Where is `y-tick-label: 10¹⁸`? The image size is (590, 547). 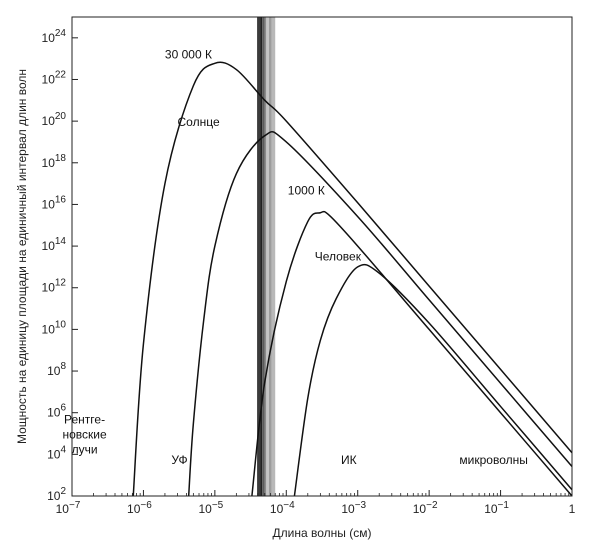
y-tick-label: 10¹⁸ is located at coordinates (54, 161).